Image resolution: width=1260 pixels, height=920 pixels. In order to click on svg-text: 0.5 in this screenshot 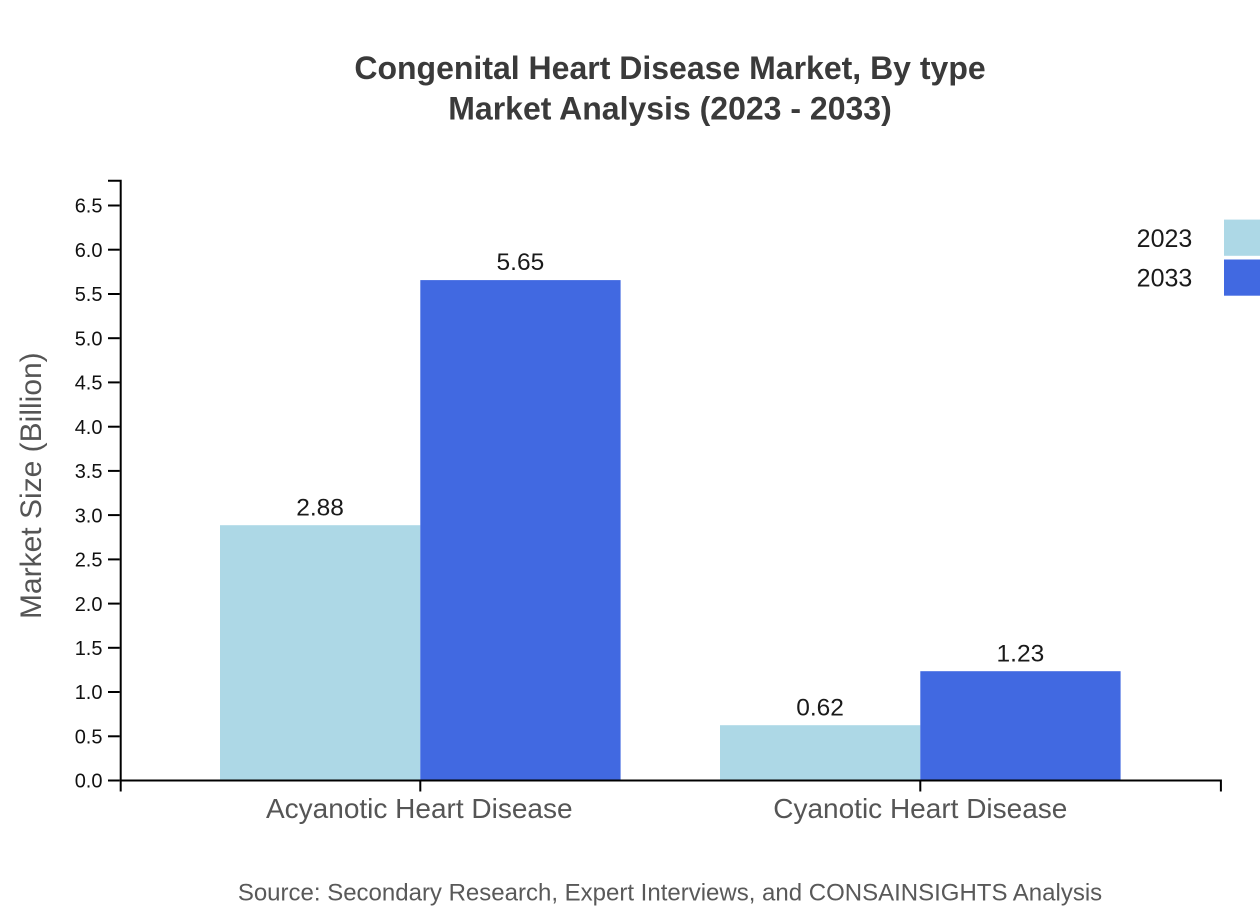, I will do `click(89, 738)`.